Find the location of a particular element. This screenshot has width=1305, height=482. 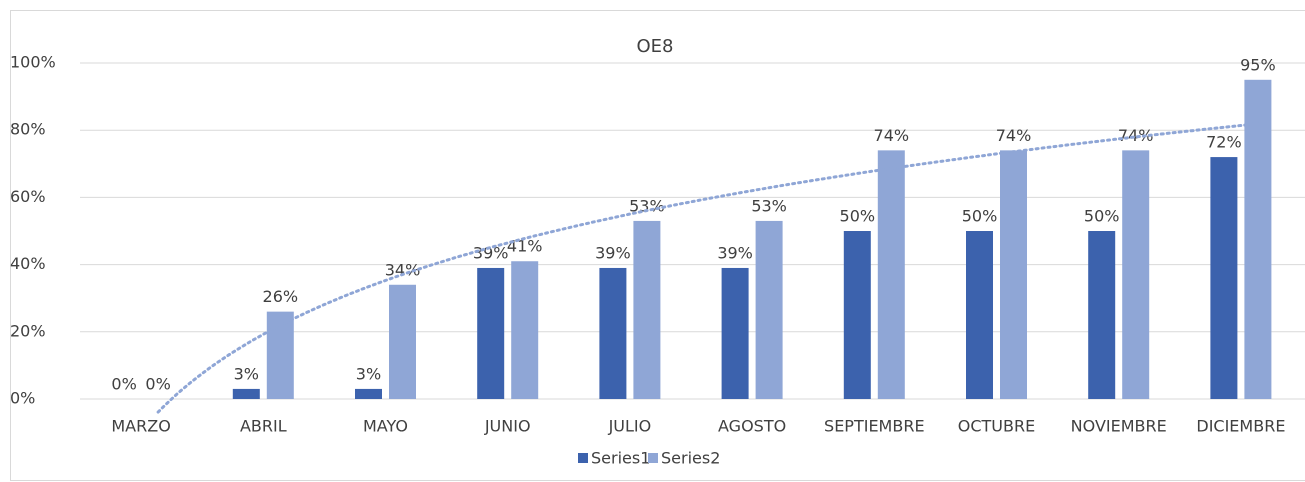

legend-label: Series1 is located at coordinates (620, 458).